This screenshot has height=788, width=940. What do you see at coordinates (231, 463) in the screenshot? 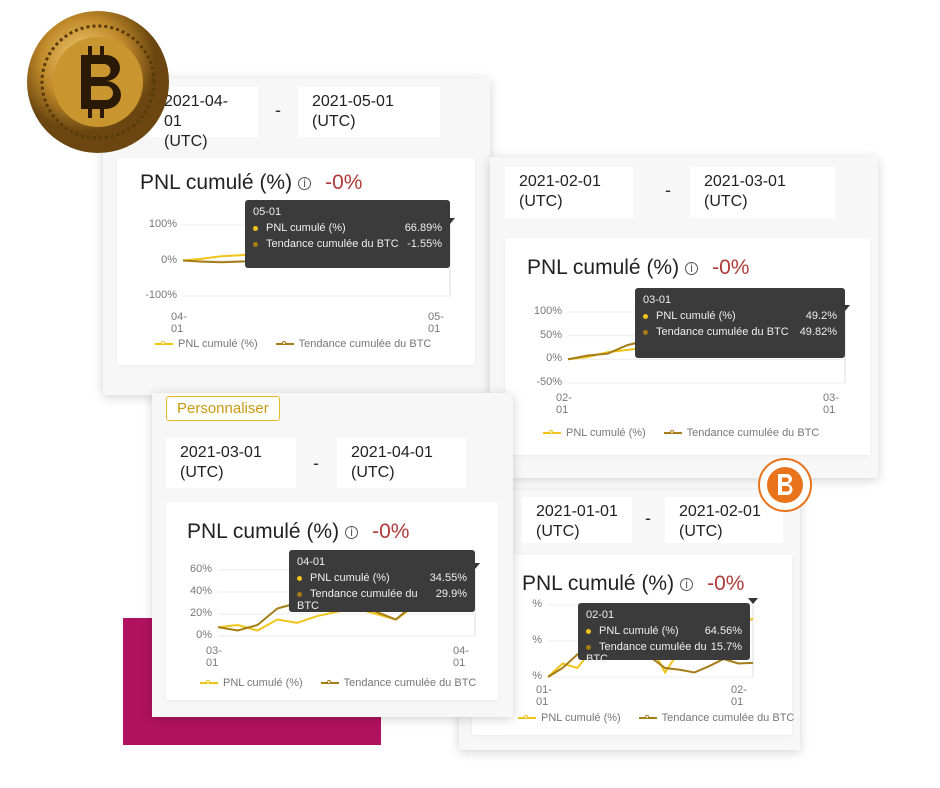
I see `start-date-field: 2021-03-01 (UTC)` at bounding box center [231, 463].